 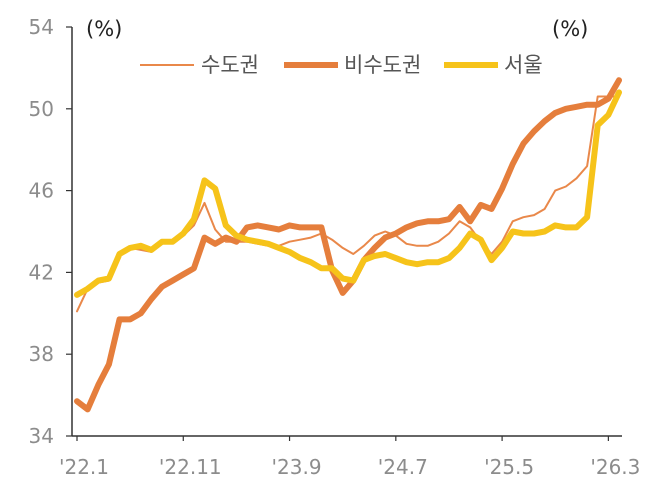 What do you see at coordinates (41, 109) in the screenshot?
I see `y-tick-label-4: 50` at bounding box center [41, 109].